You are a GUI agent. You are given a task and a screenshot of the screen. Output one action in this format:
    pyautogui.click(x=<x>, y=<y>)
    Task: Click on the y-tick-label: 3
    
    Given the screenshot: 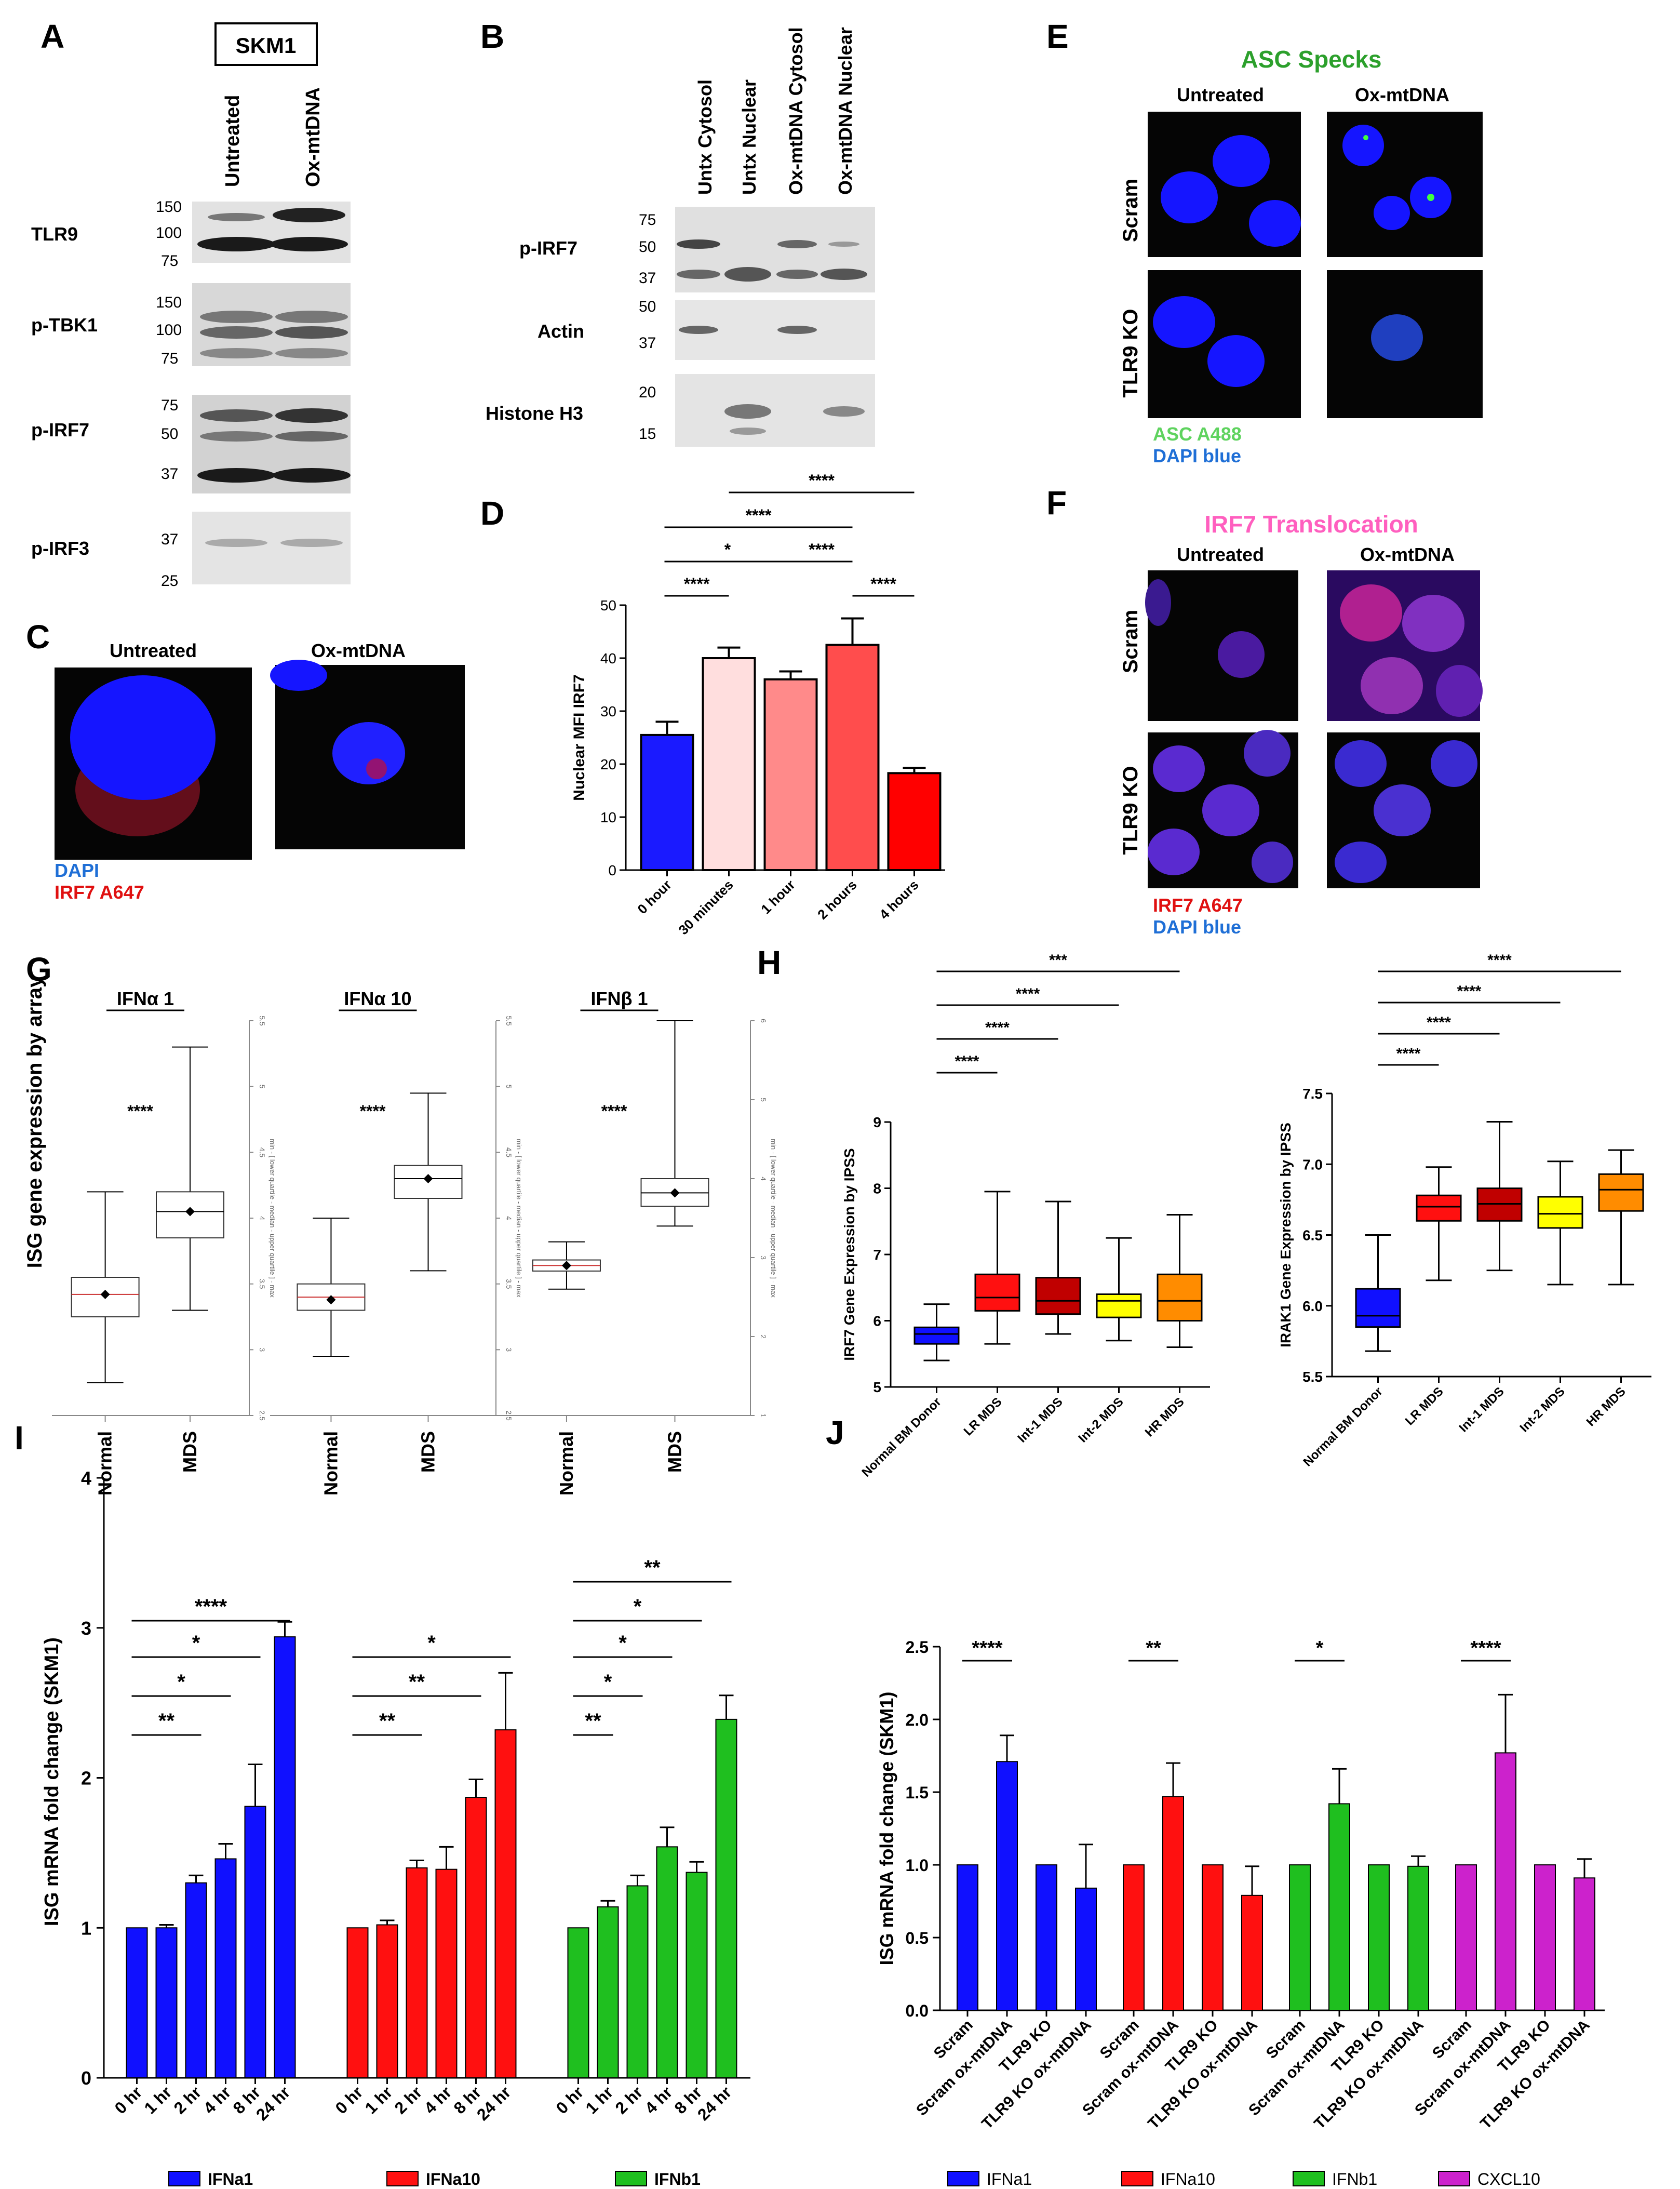 What is the action you would take?
    pyautogui.click(x=86, y=1628)
    